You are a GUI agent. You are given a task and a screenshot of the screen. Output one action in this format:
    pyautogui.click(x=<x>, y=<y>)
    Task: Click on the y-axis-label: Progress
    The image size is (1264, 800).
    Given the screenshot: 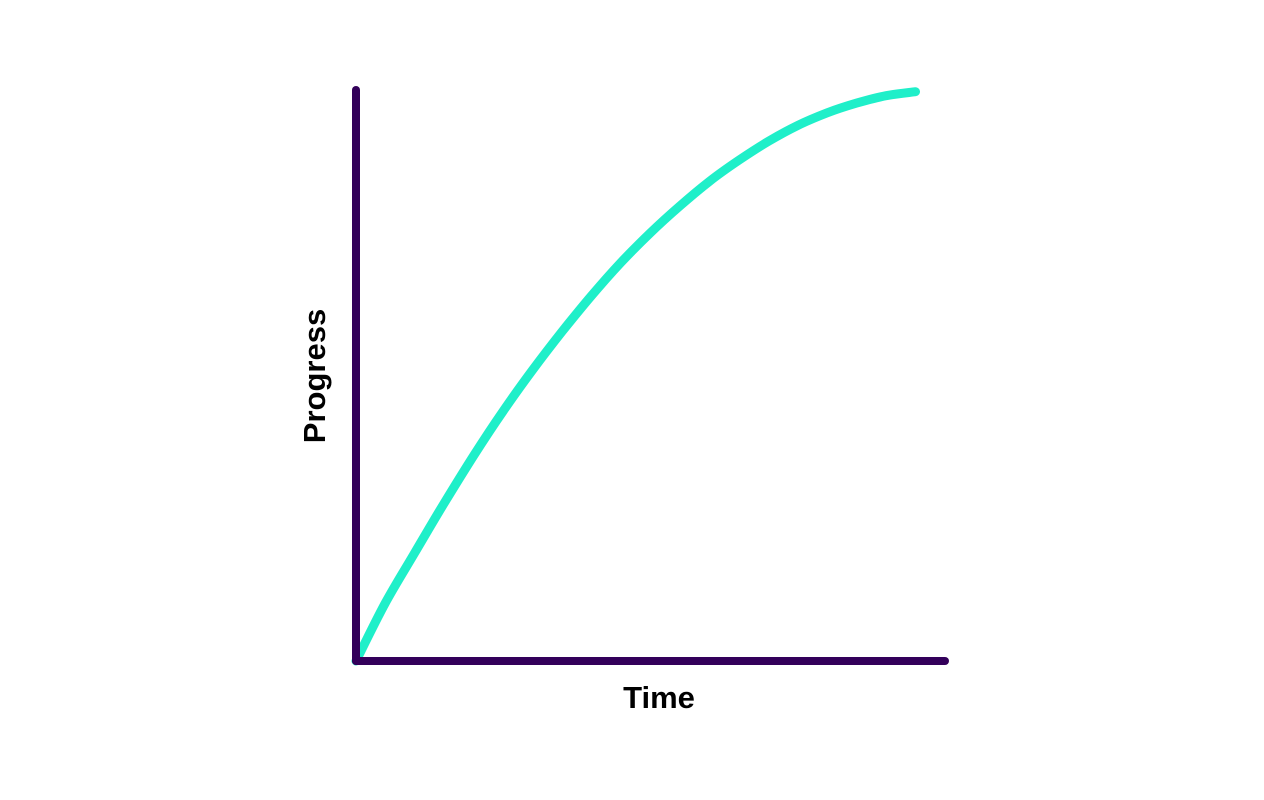 What is the action you would take?
    pyautogui.click(x=314, y=376)
    